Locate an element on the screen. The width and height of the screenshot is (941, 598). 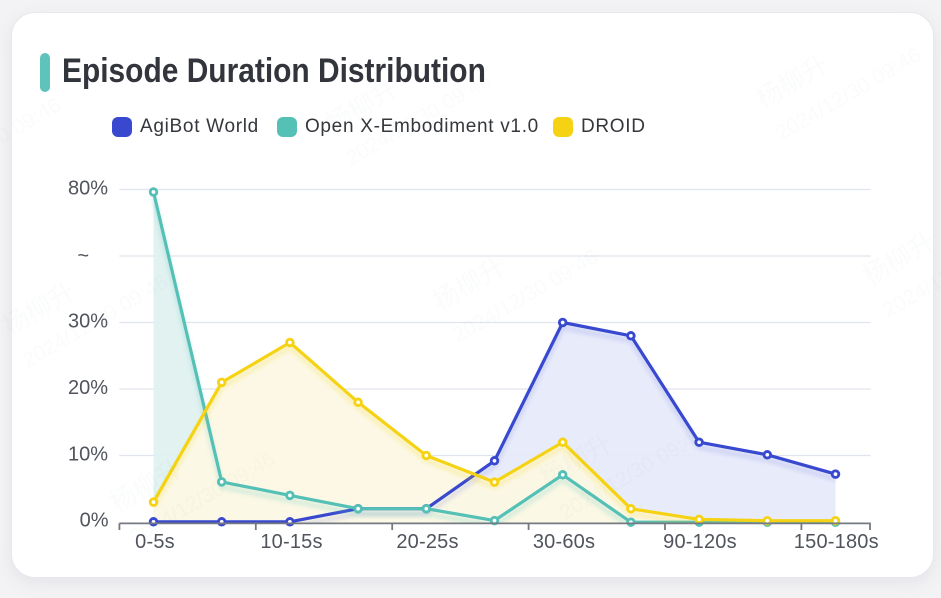
svg-text: 80% is located at coordinates (88, 189).